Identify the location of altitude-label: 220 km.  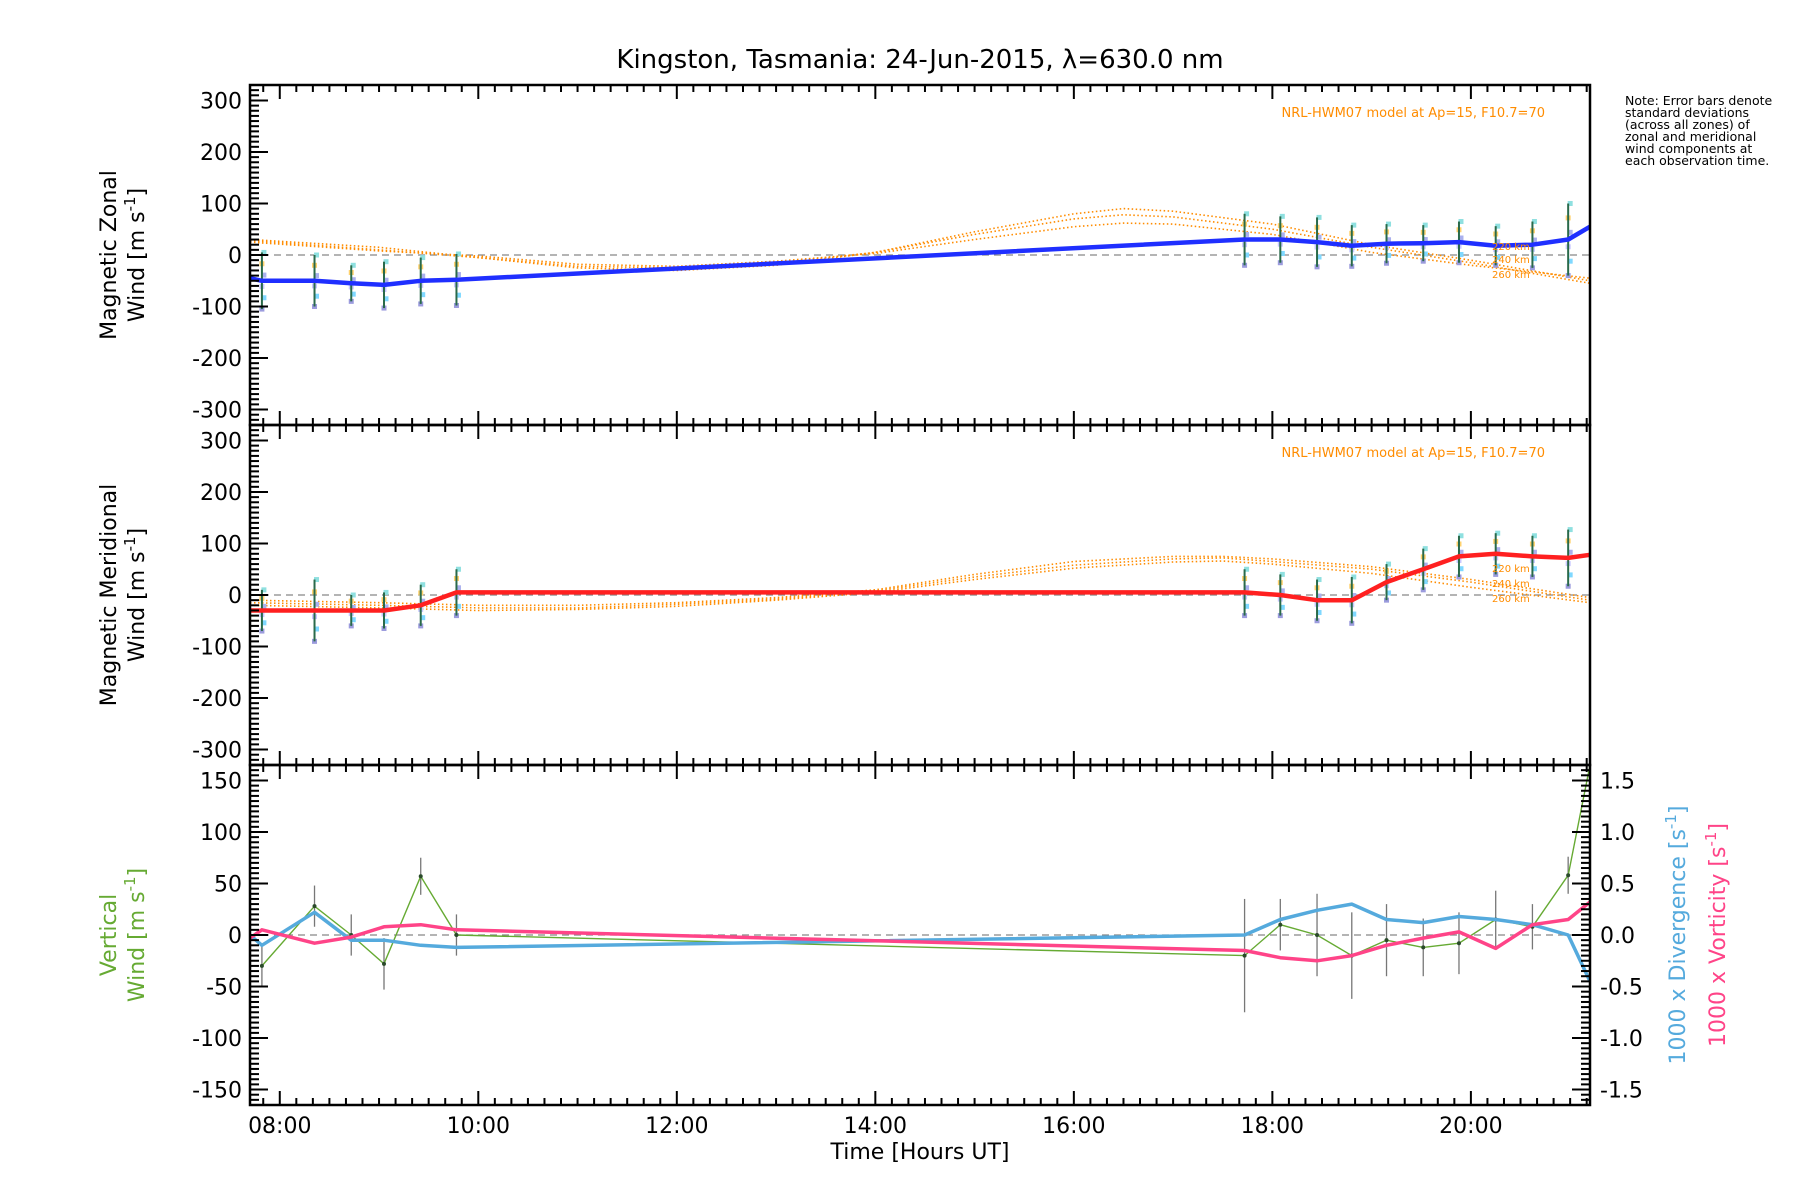
(1511, 247).